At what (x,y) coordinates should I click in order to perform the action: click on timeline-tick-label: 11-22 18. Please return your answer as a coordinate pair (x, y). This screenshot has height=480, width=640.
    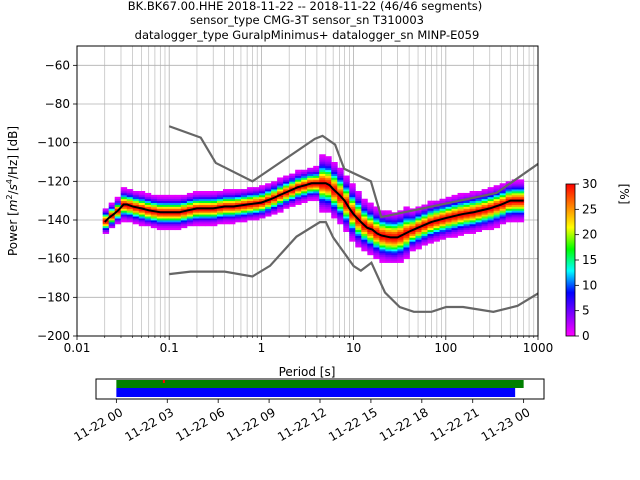
    Looking at the image, I should click on (404, 424).